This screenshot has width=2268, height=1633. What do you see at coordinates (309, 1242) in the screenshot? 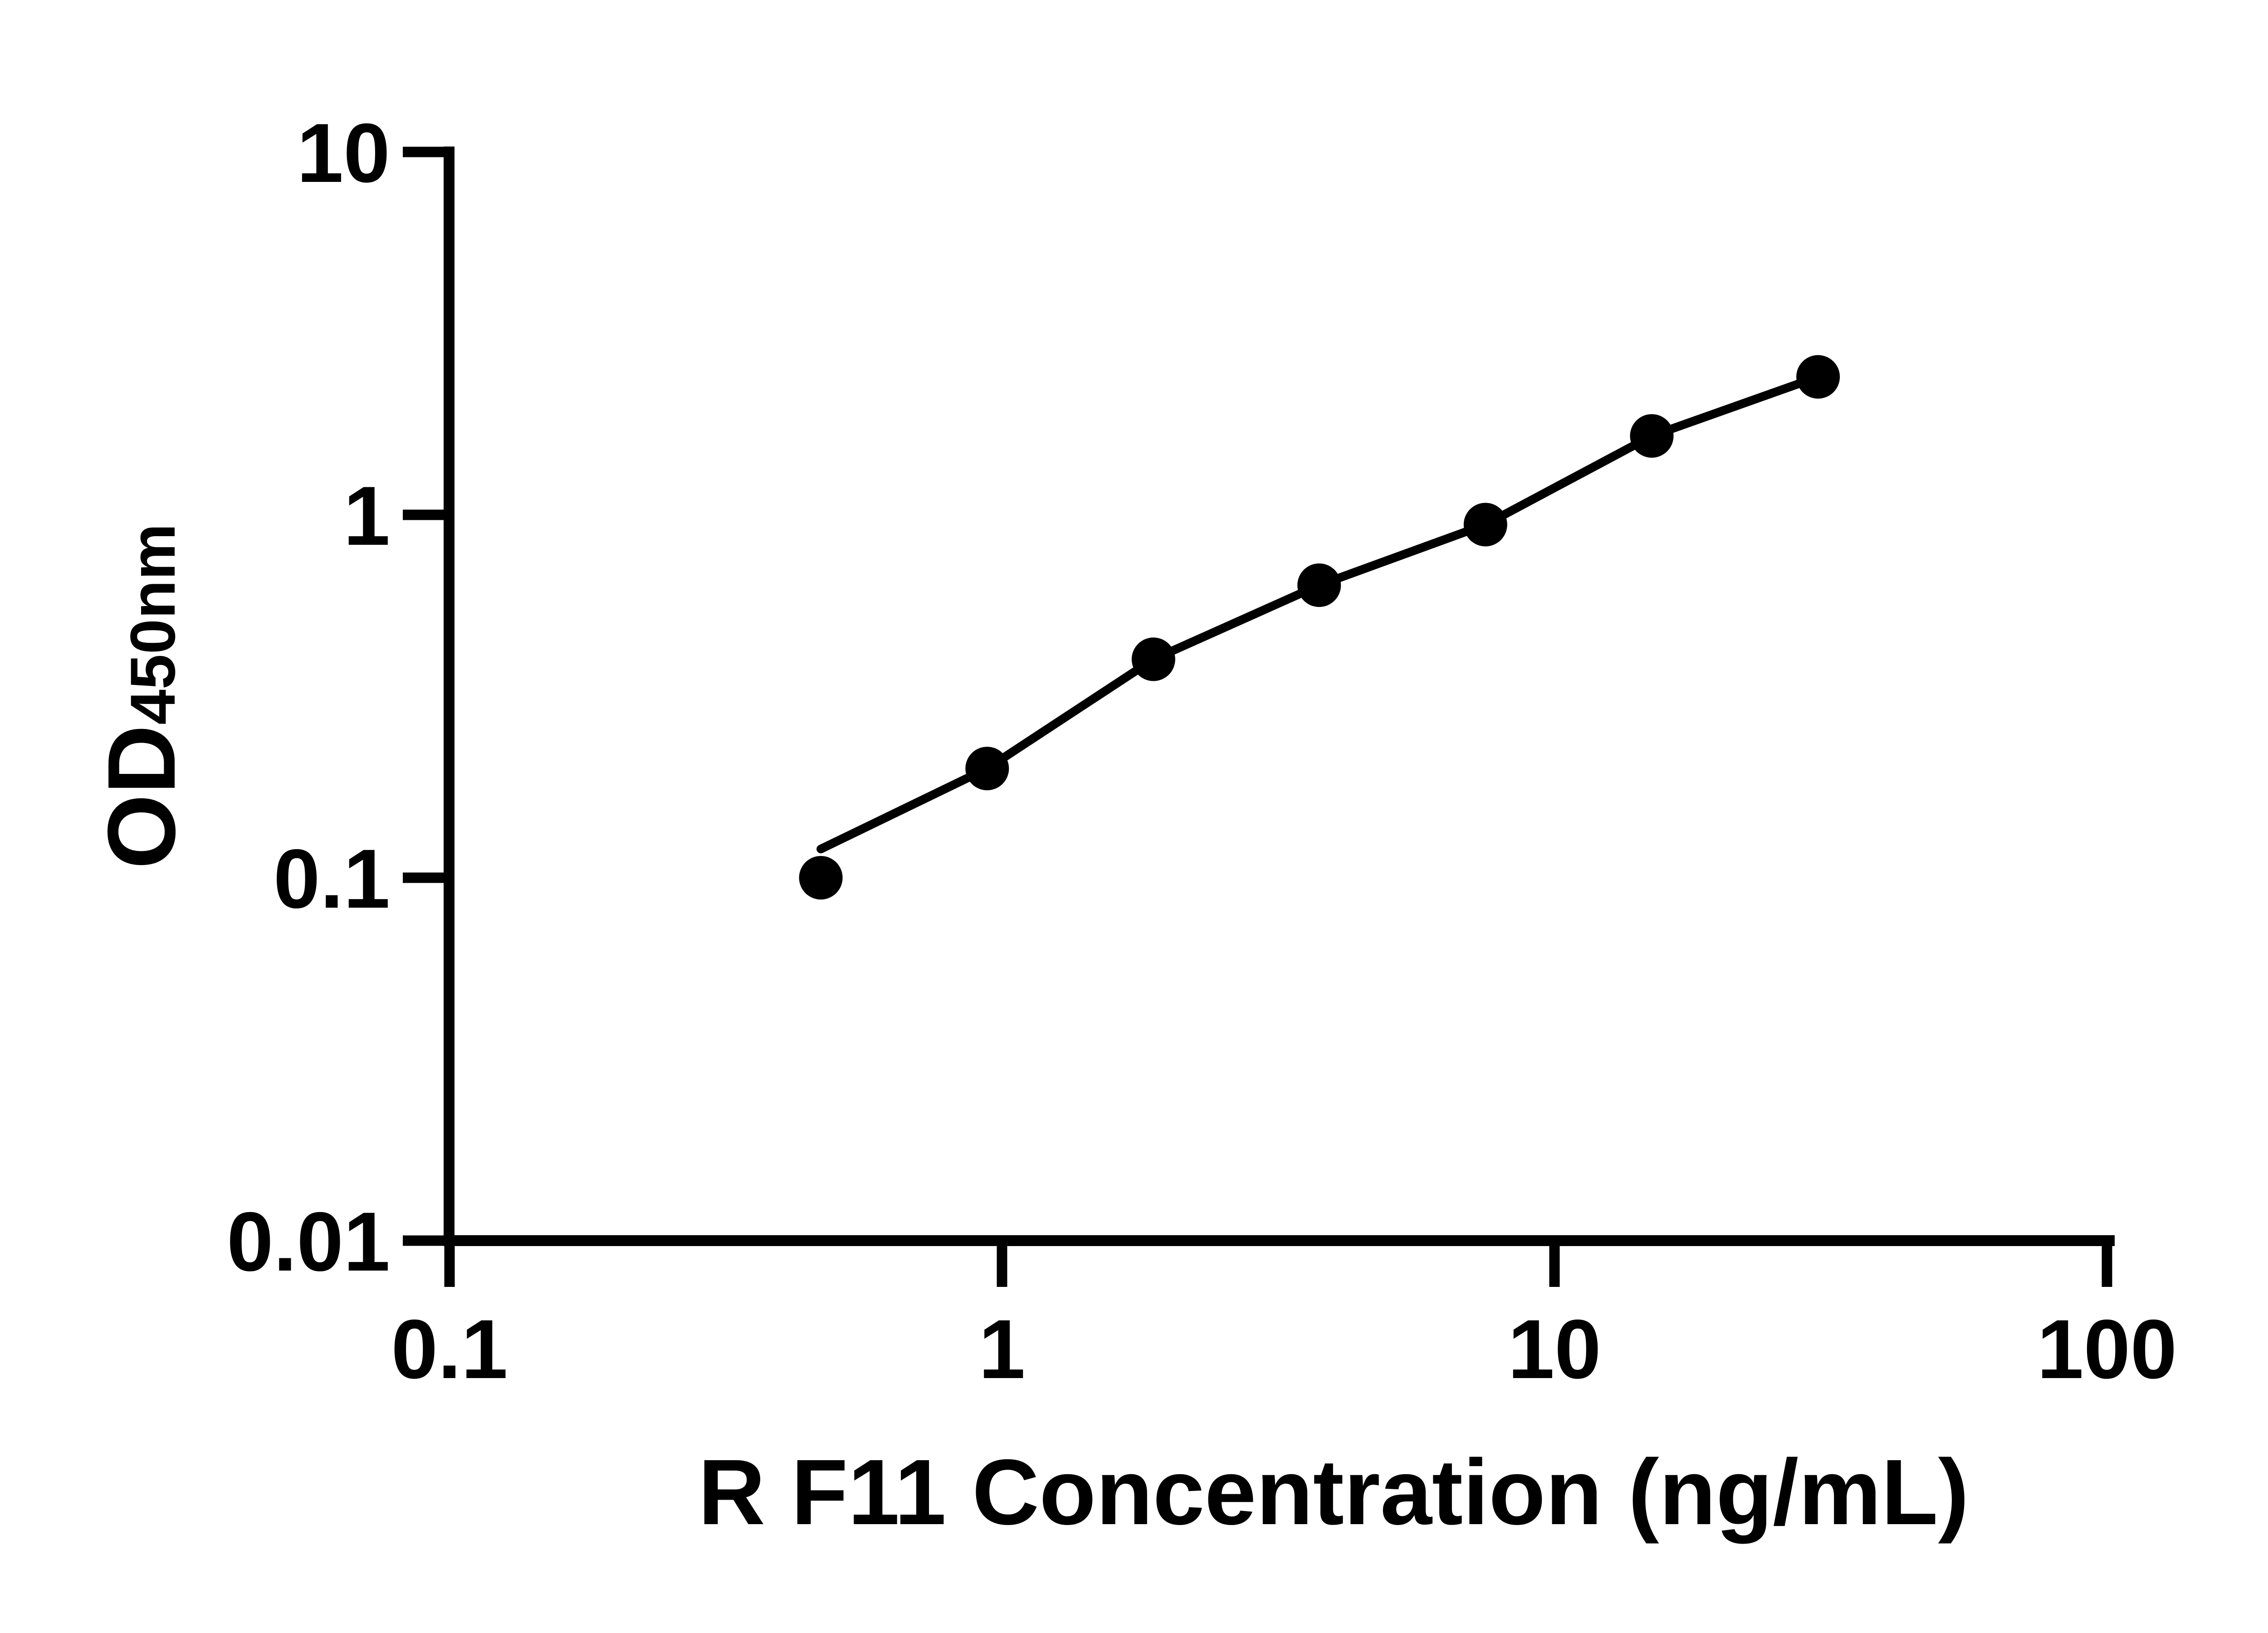
I see `y-tick-label-0.01: 0.01` at bounding box center [309, 1242].